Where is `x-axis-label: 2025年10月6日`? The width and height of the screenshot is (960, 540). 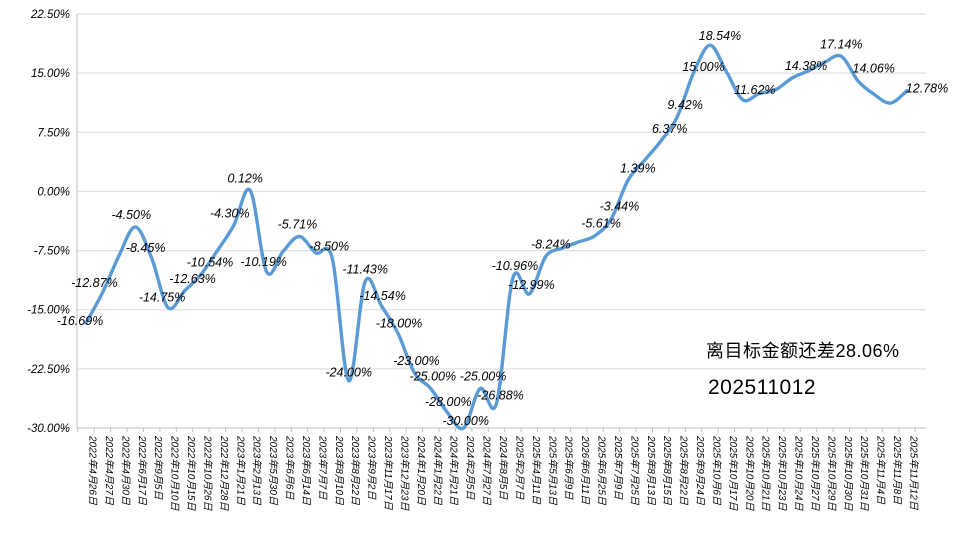 x-axis-label: 2025年10月6日 is located at coordinates (716, 470).